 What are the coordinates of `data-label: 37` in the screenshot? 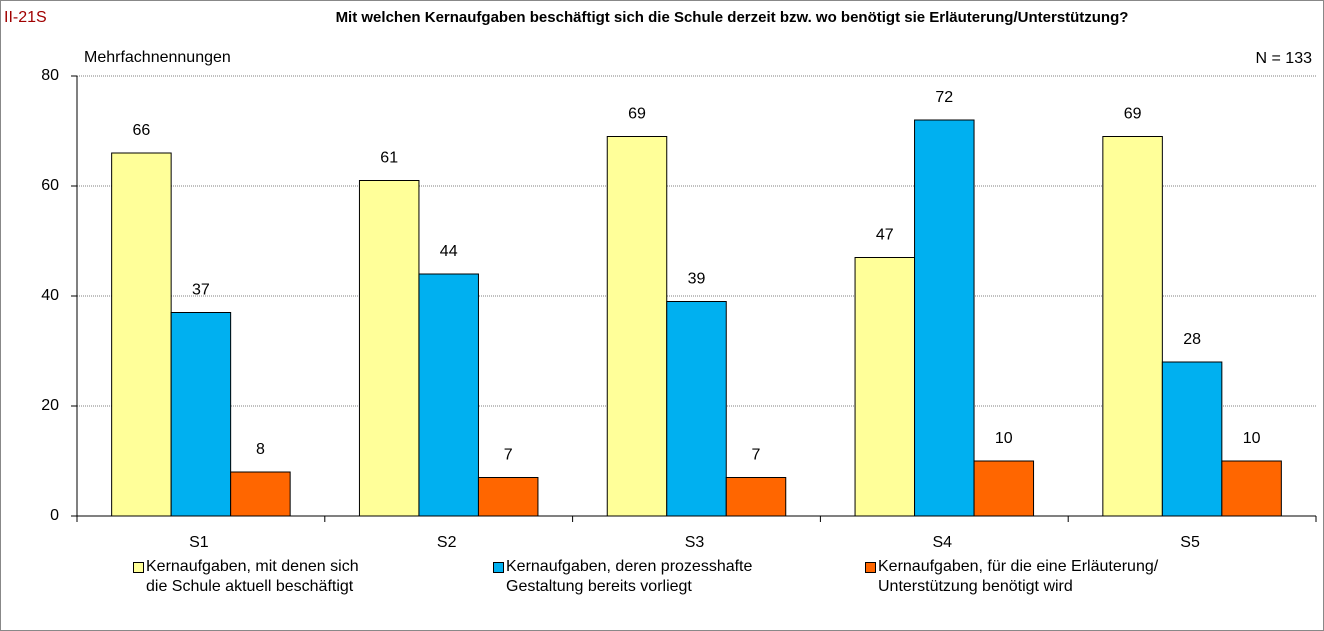 It's located at (201, 290).